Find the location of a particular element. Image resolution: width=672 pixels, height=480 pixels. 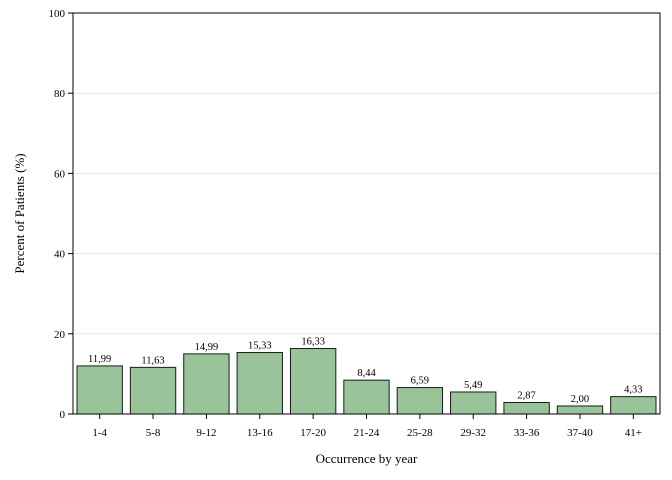

data-label: 15,33 is located at coordinates (260, 346).